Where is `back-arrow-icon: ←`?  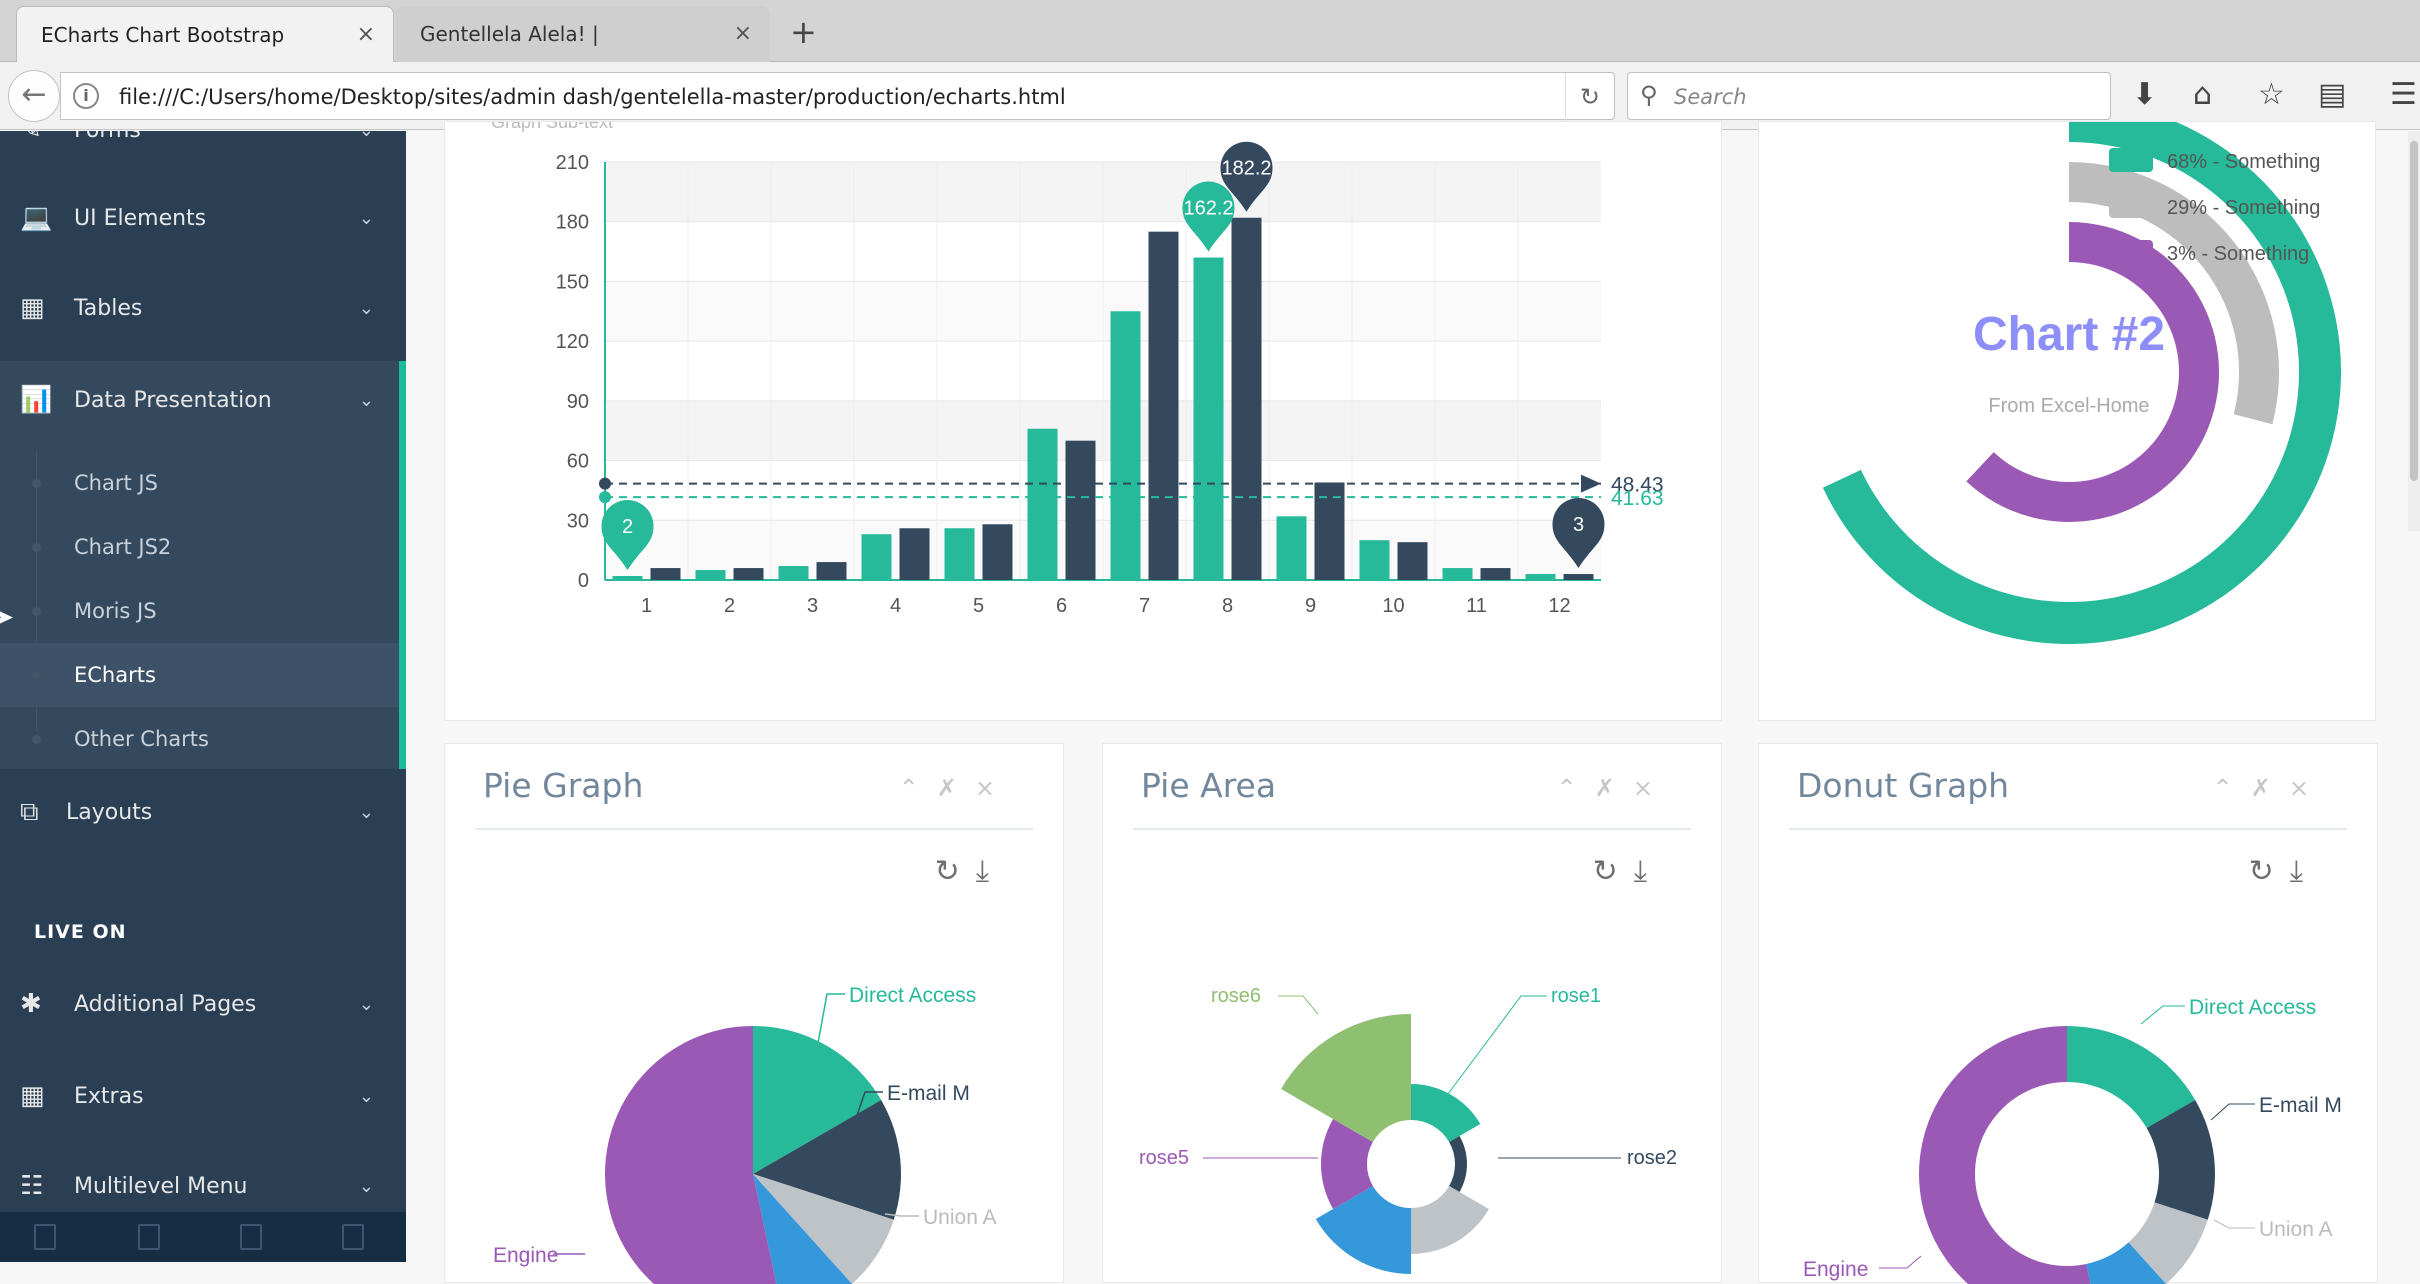
back-arrow-icon: ← is located at coordinates (34, 96).